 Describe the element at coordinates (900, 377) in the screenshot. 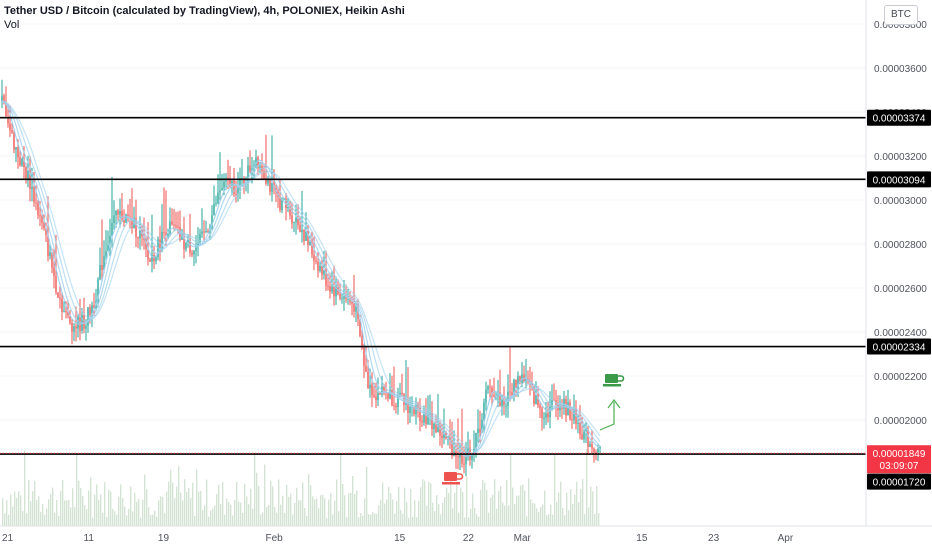

I see `y-tick-label: 0.00002200` at that location.